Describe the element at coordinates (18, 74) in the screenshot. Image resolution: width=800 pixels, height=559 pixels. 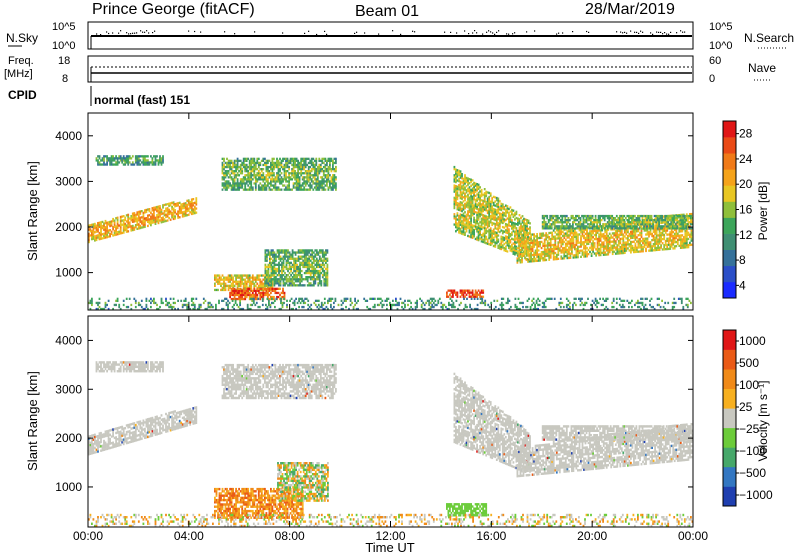
I see `freq-unit: [MHz]` at that location.